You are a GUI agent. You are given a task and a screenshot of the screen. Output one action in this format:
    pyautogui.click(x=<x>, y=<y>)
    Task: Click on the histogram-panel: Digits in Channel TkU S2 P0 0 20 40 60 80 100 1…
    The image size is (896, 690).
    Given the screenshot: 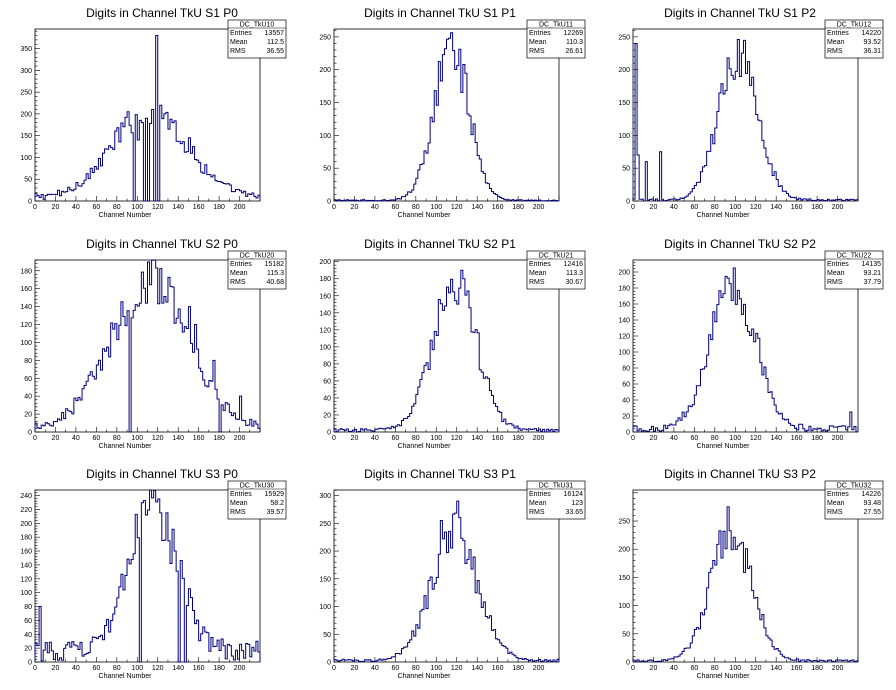 What is the action you would take?
    pyautogui.click(x=153, y=343)
    